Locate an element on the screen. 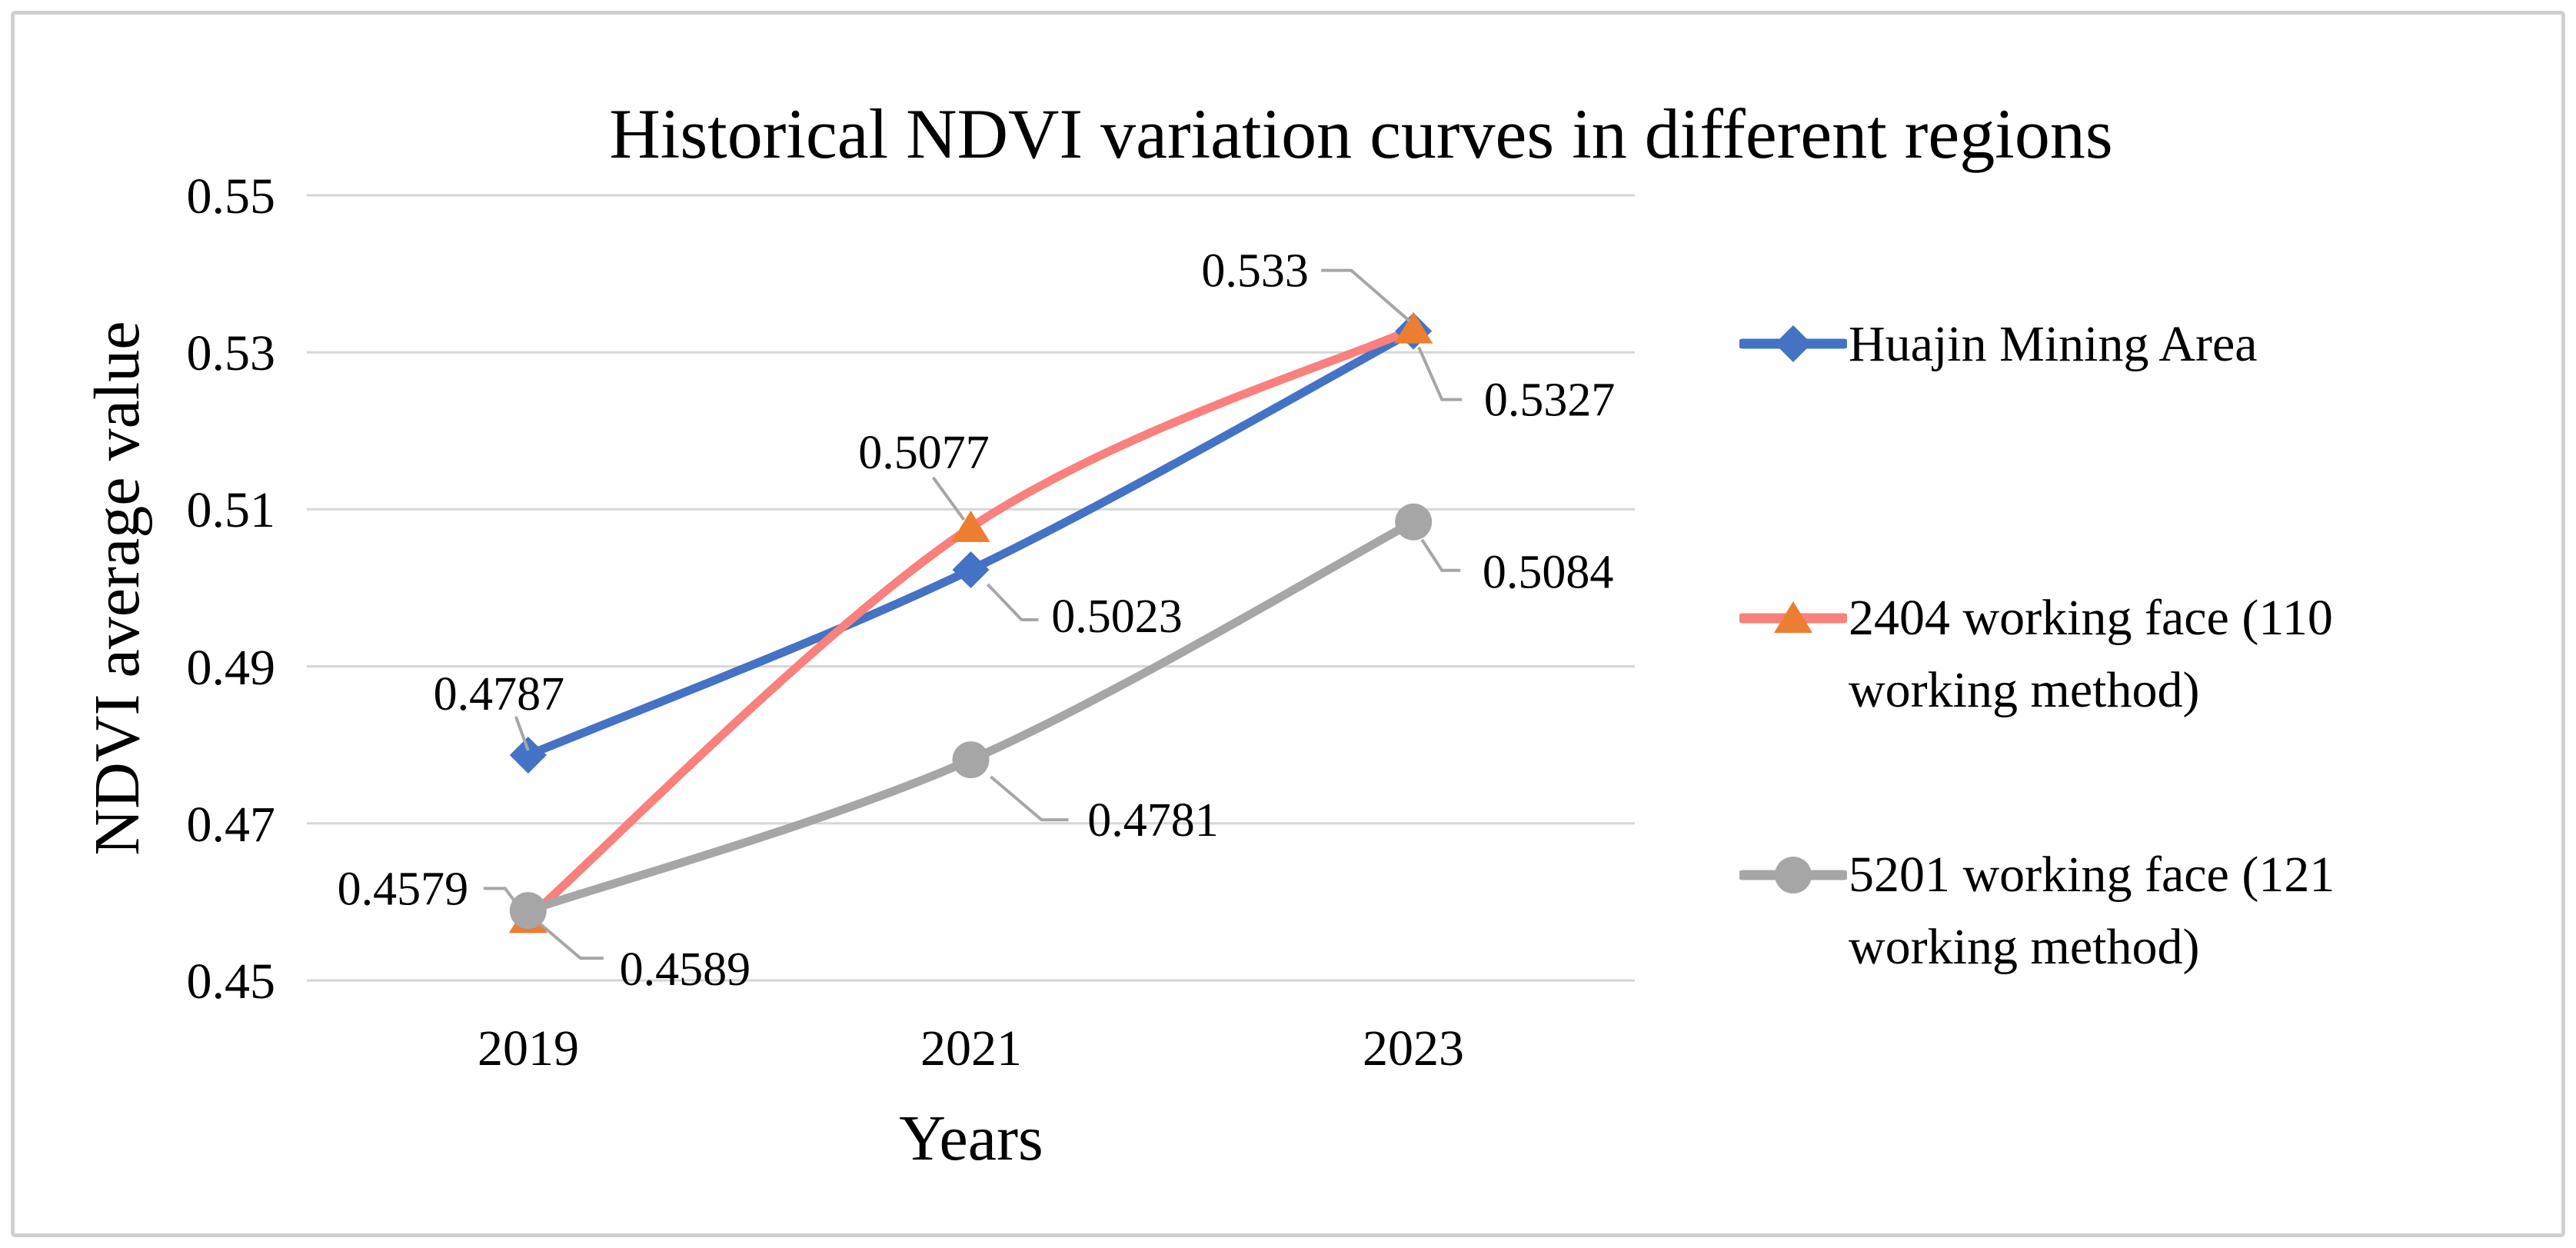 This screenshot has width=2576, height=1248. y-tick-label: 0.51 is located at coordinates (232, 510).